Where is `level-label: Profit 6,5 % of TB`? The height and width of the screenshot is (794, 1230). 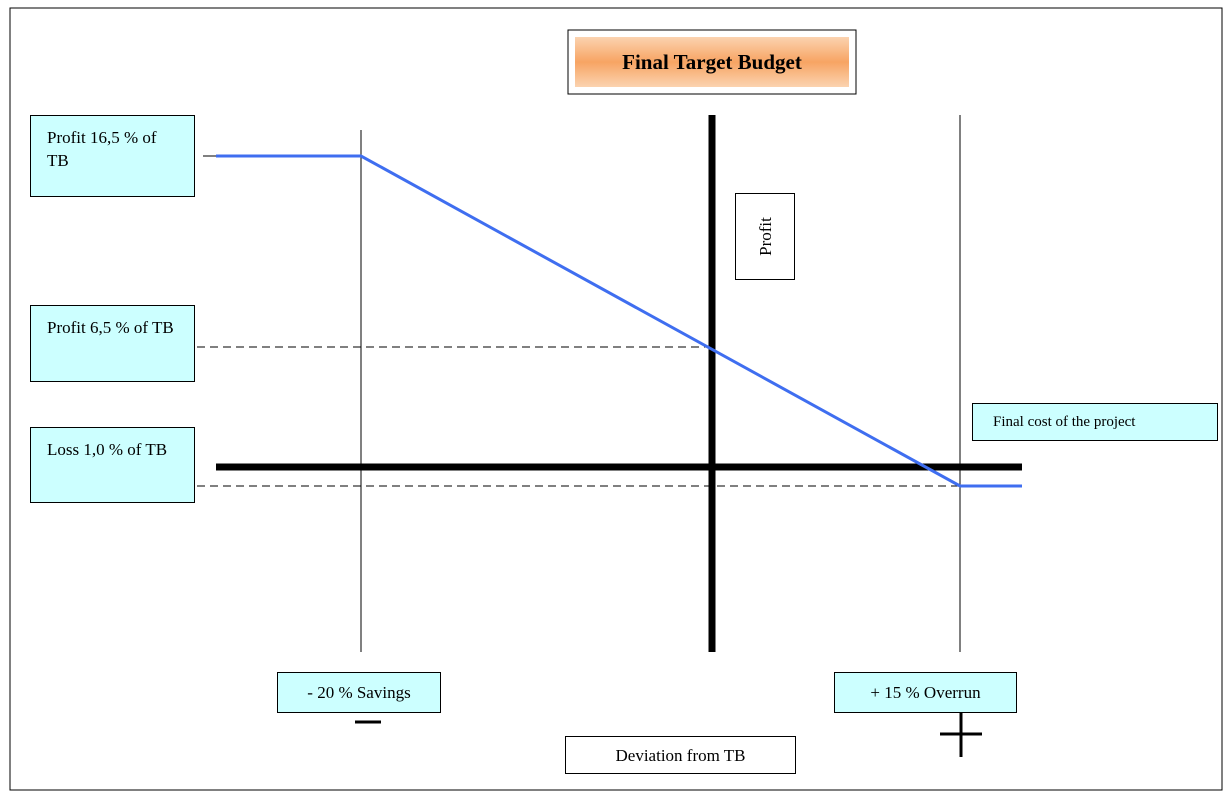 level-label: Profit 6,5 % of TB is located at coordinates (112, 343).